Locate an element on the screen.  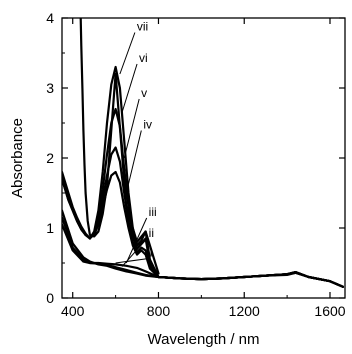
annotation-label-ii: ii is located at coordinates (151, 233).